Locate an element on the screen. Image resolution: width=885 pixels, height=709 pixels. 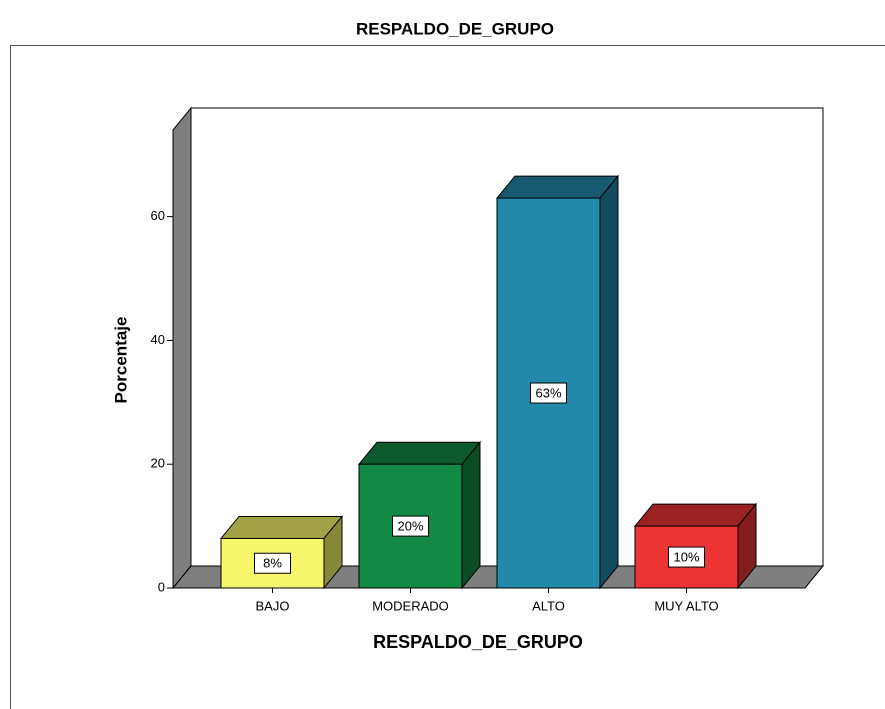
chart-title: RESPALDO_DE_GRUPO is located at coordinates (455, 28).